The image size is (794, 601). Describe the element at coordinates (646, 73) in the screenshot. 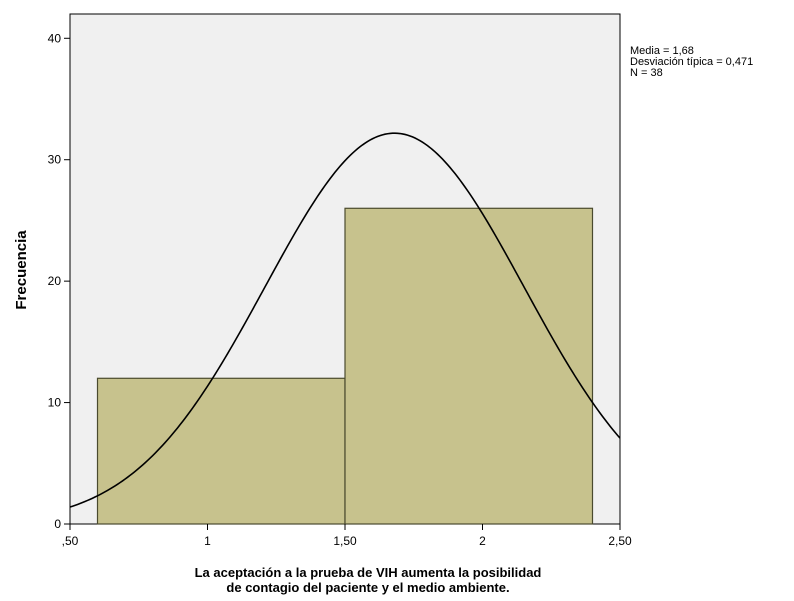

I see `stats-n: N = 38` at that location.